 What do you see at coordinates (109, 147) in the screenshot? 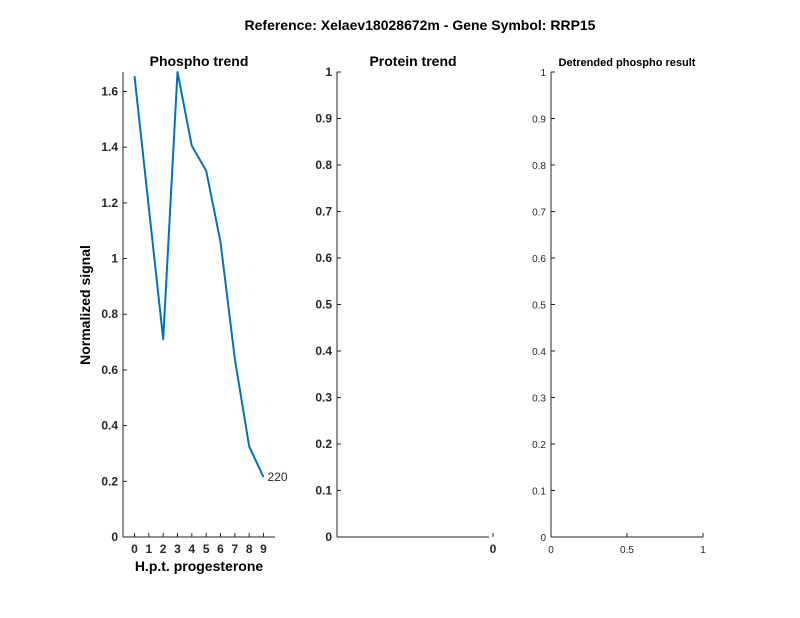
I see `y-tick-label: 1.4` at bounding box center [109, 147].